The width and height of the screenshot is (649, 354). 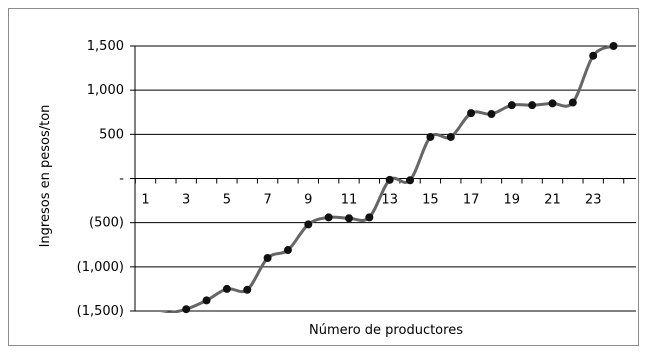 I want to click on x-tick-labels: 1 3 5 7 9 11 13 15 17 19 21 23, so click(x=371, y=200).